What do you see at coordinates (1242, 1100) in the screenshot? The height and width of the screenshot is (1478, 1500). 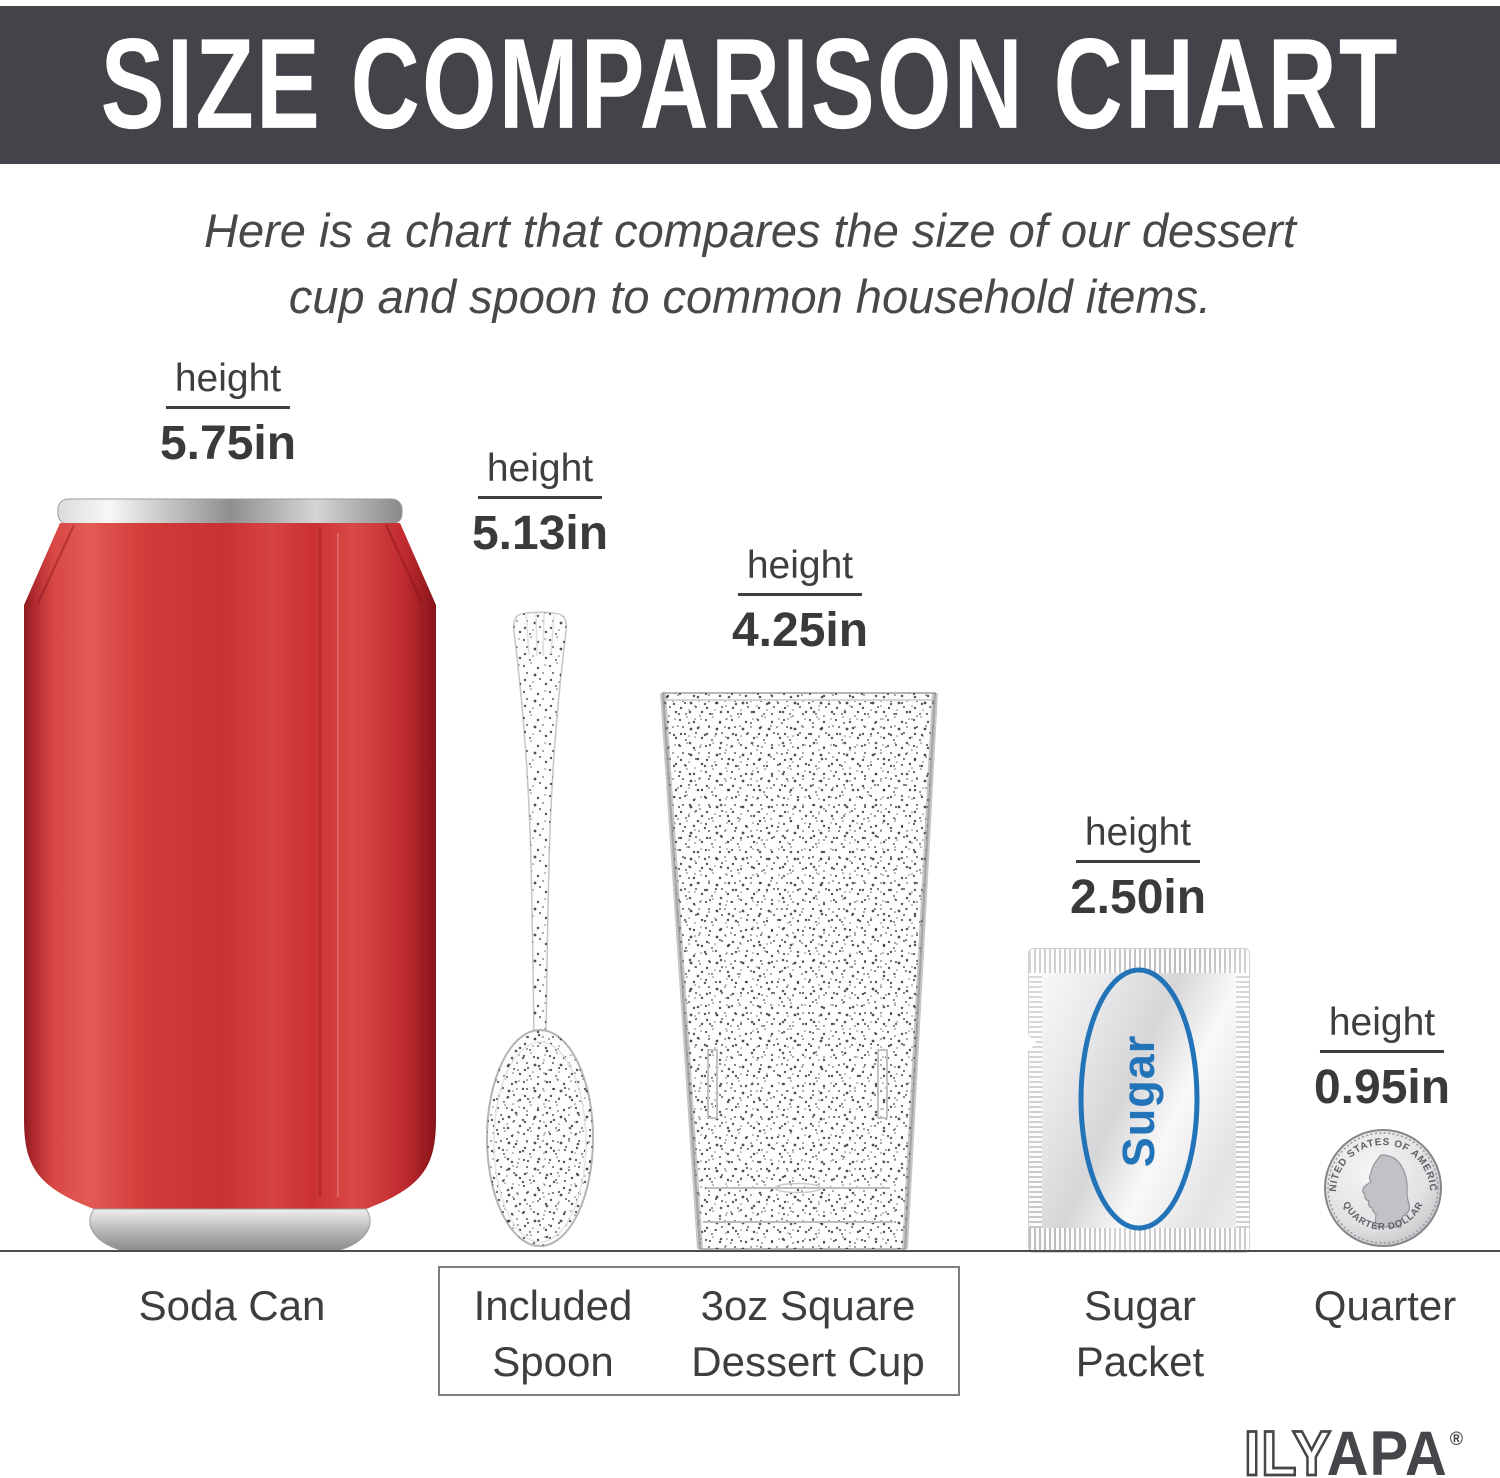 I see `packet-crimp-right` at bounding box center [1242, 1100].